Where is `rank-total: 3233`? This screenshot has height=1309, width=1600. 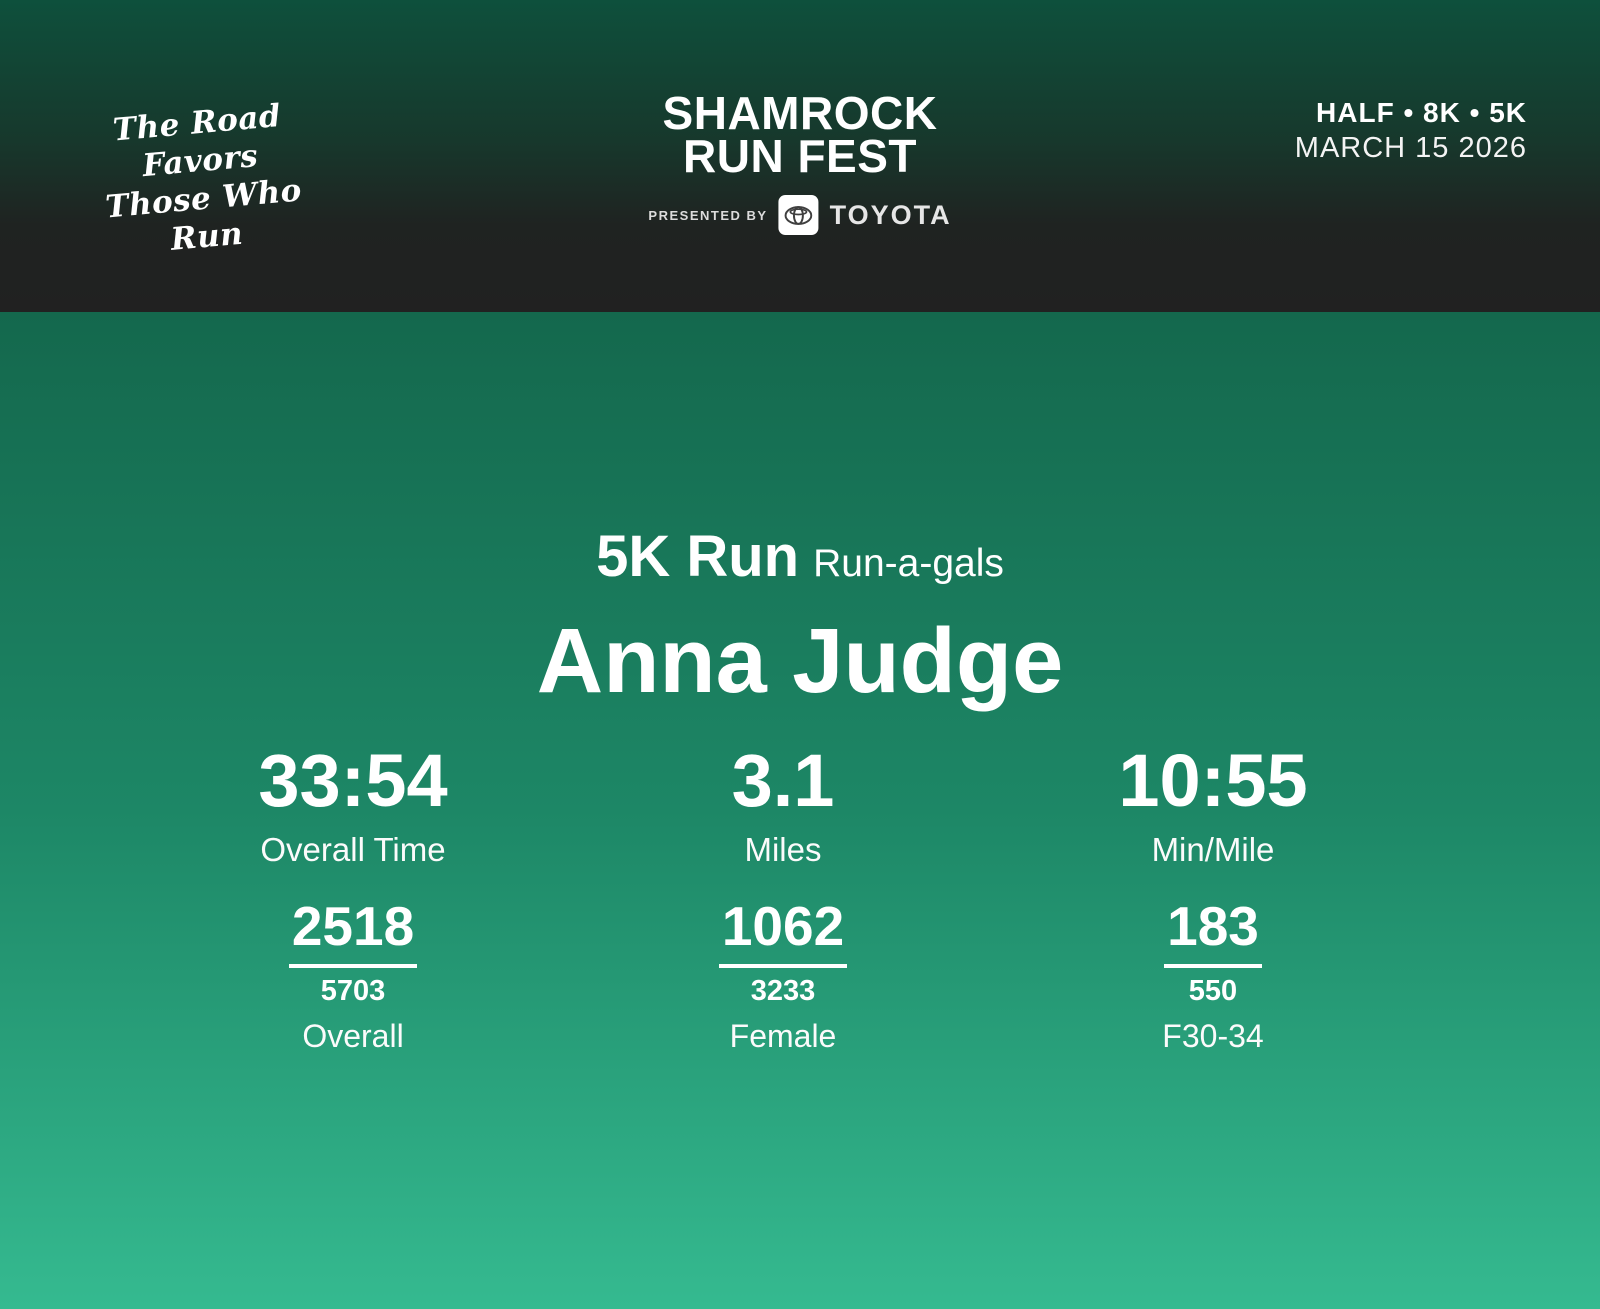
rank-total: 3233 is located at coordinates (783, 991).